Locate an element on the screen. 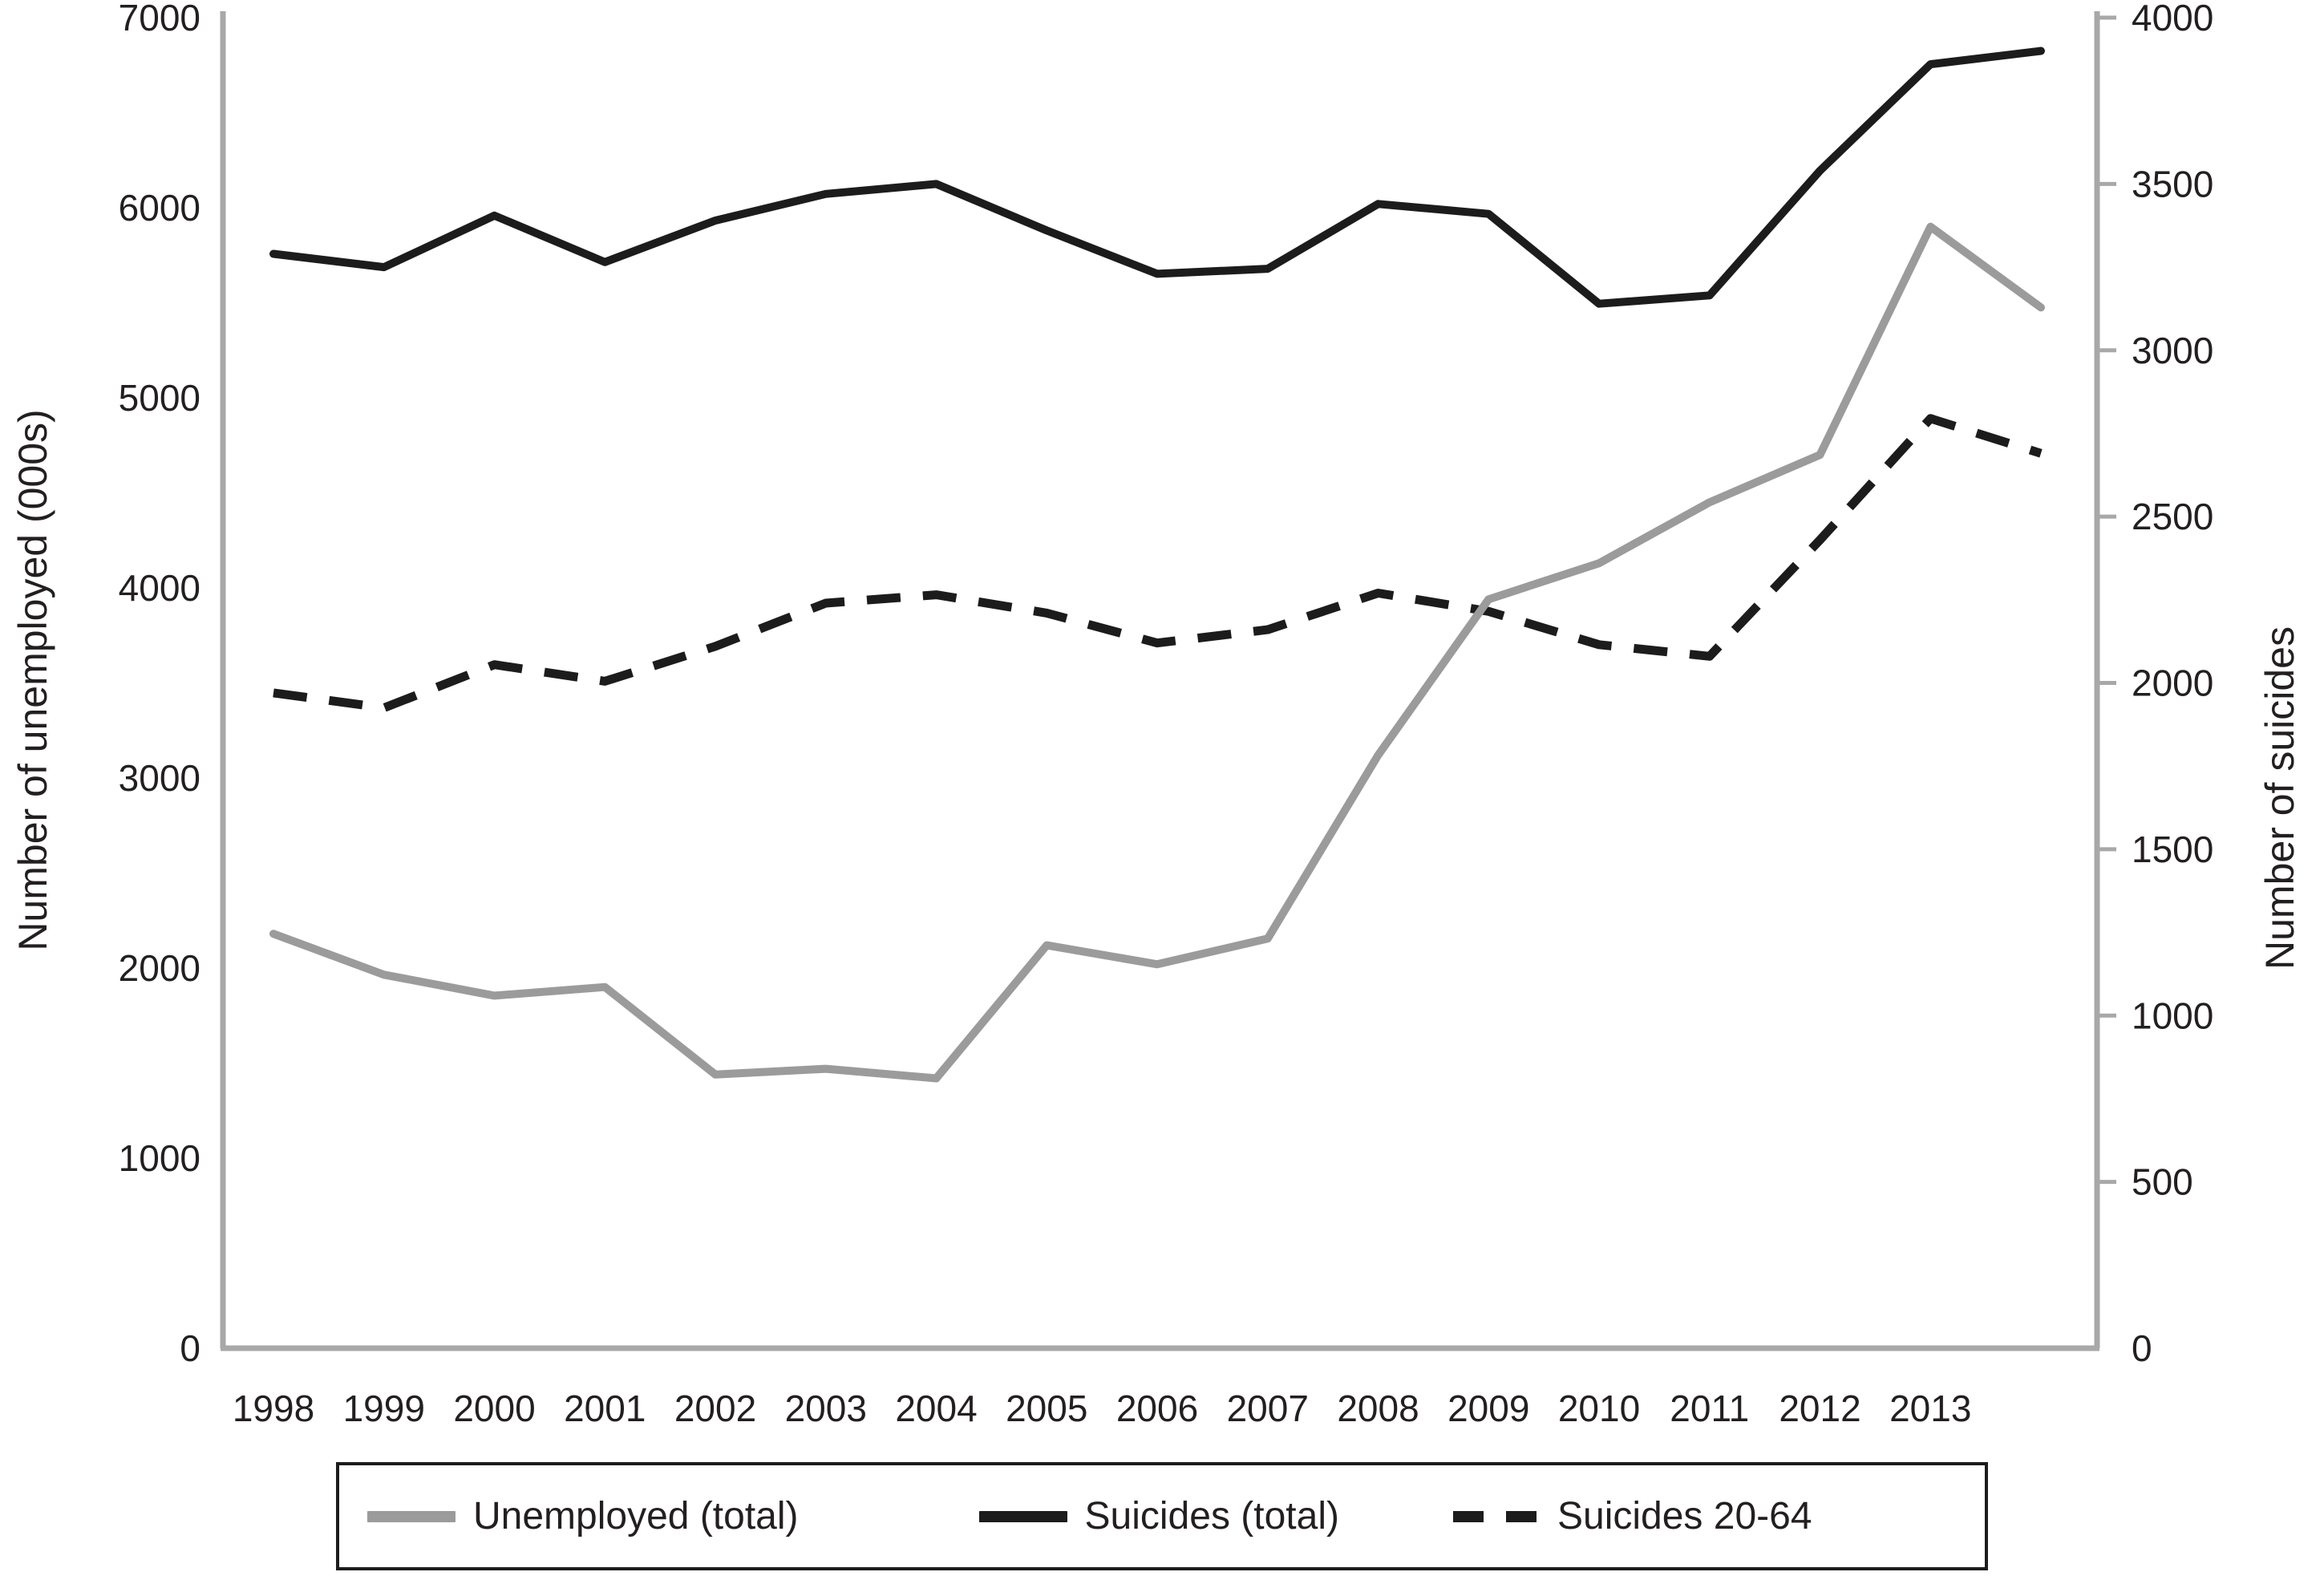  legend-label: Suicides (total) is located at coordinates (1211, 1516).